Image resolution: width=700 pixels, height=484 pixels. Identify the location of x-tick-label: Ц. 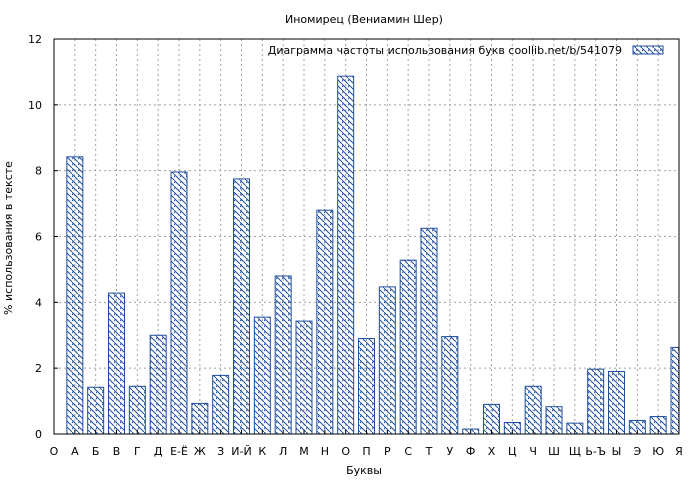
(512, 451).